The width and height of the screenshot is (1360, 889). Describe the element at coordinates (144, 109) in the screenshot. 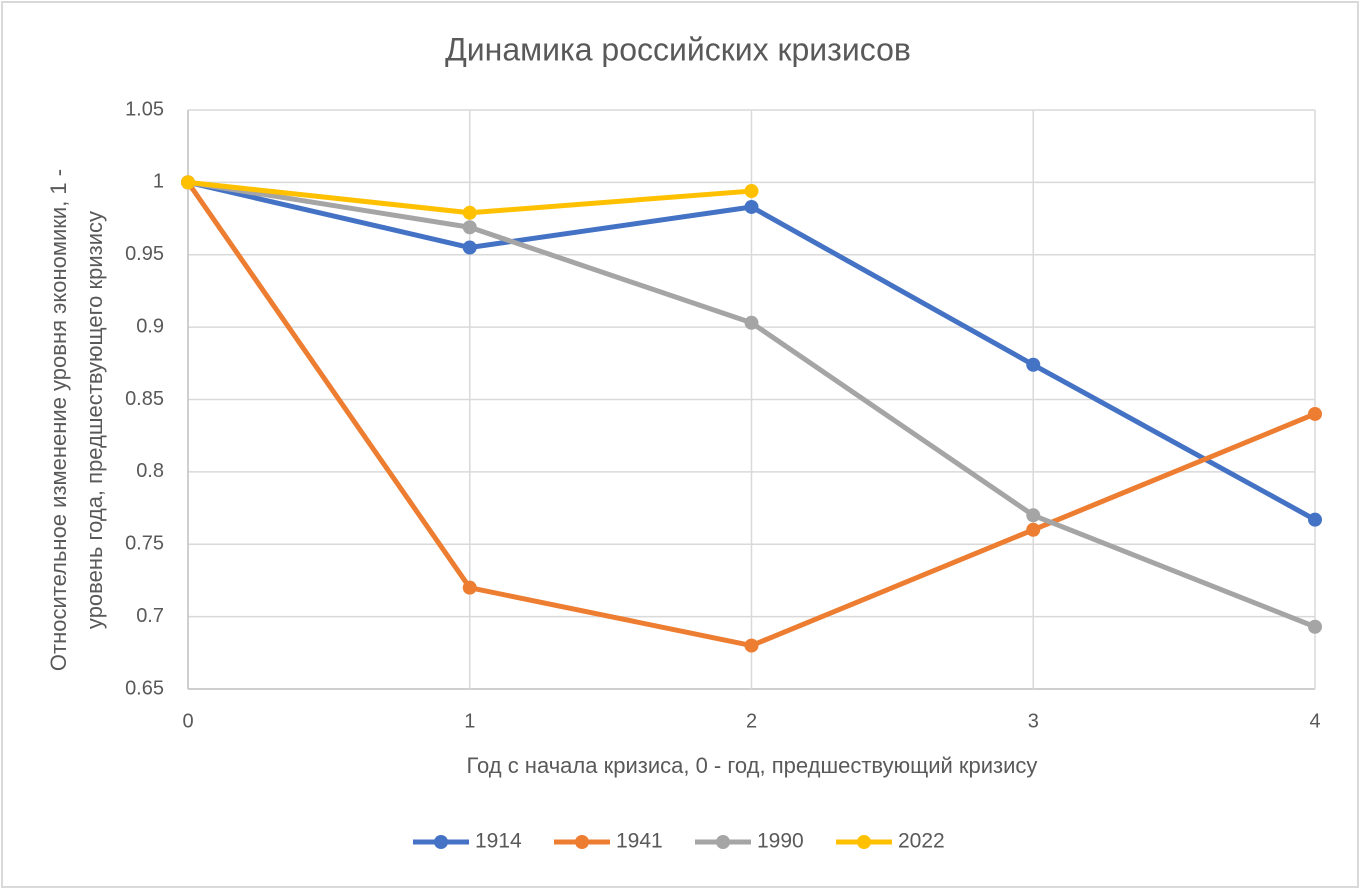

I see `y-tick-label: 1.05` at that location.